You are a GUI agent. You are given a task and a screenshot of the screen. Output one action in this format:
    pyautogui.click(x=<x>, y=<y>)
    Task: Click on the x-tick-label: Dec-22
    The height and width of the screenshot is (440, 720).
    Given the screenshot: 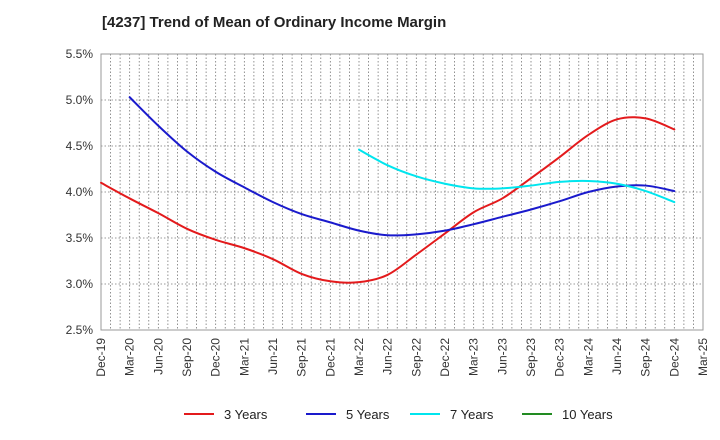 What is the action you would take?
    pyautogui.click(x=445, y=357)
    